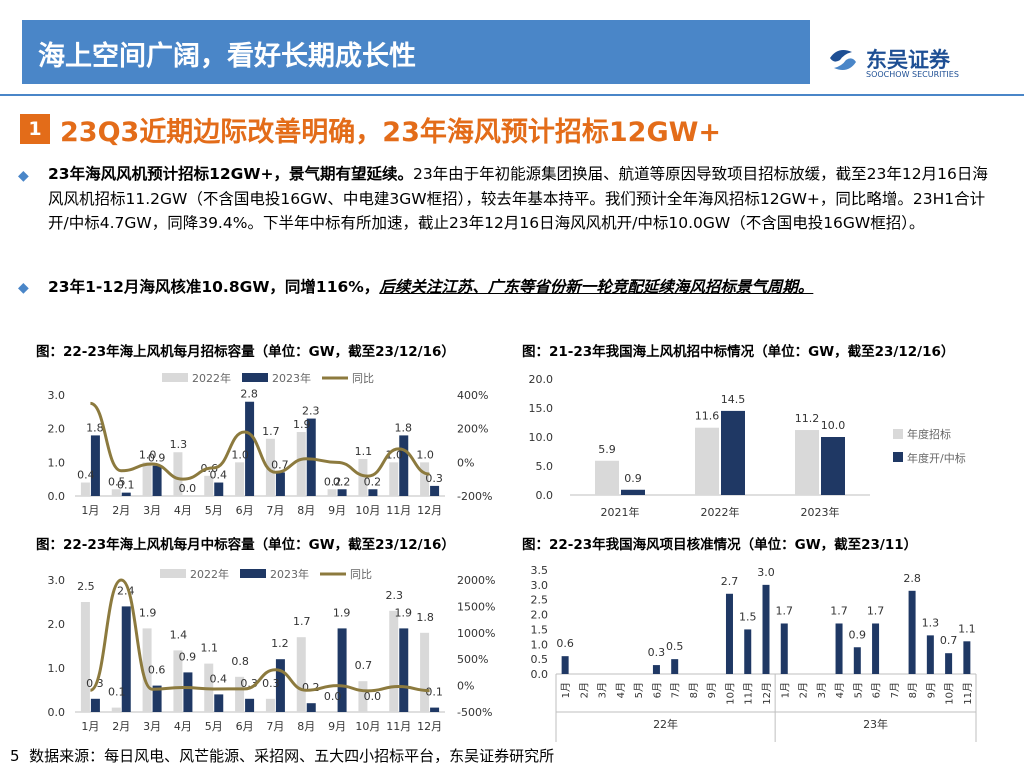  Describe the element at coordinates (271, 683) in the screenshot. I see `data-label-2022: 0.3` at that location.